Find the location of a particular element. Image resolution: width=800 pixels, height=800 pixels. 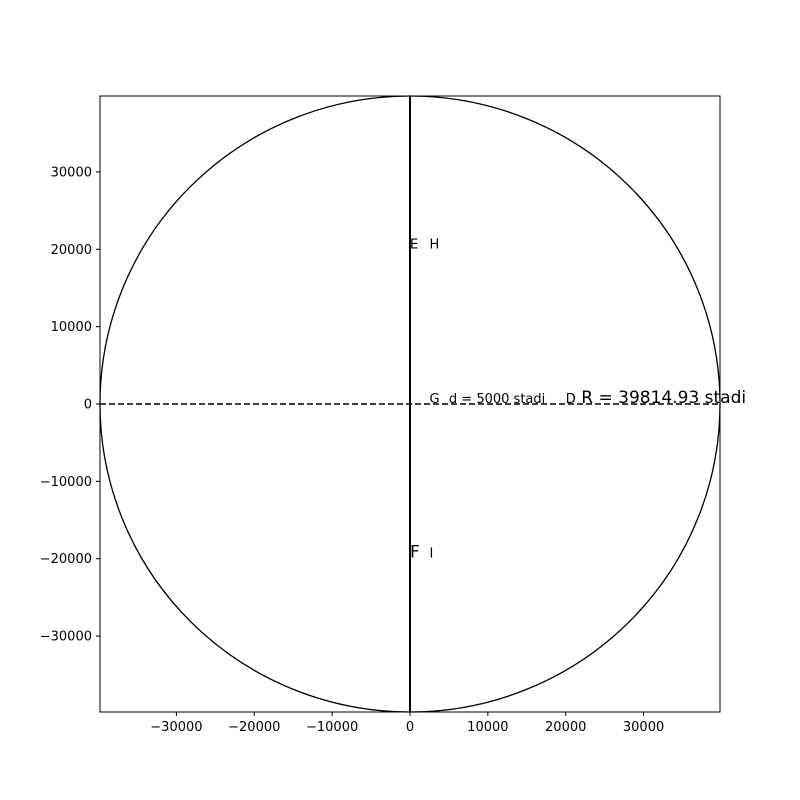

annotation-label: I is located at coordinates (431, 554).